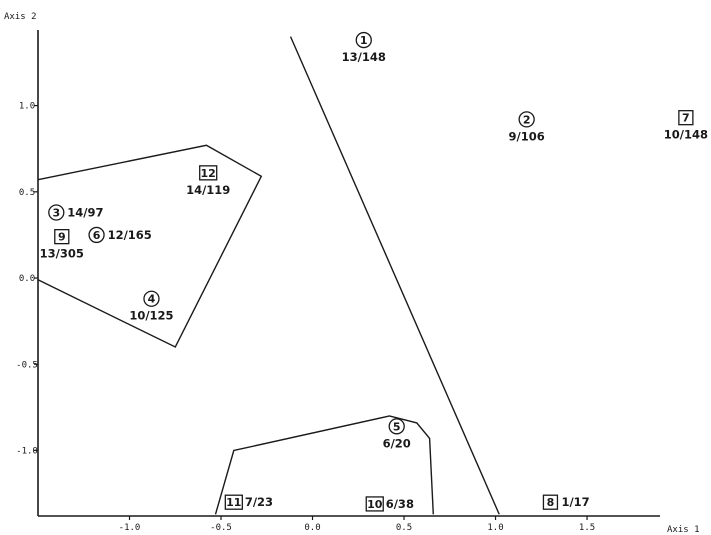  Describe the element at coordinates (575, 502) in the screenshot. I see `point-count-label: 1/17` at that location.